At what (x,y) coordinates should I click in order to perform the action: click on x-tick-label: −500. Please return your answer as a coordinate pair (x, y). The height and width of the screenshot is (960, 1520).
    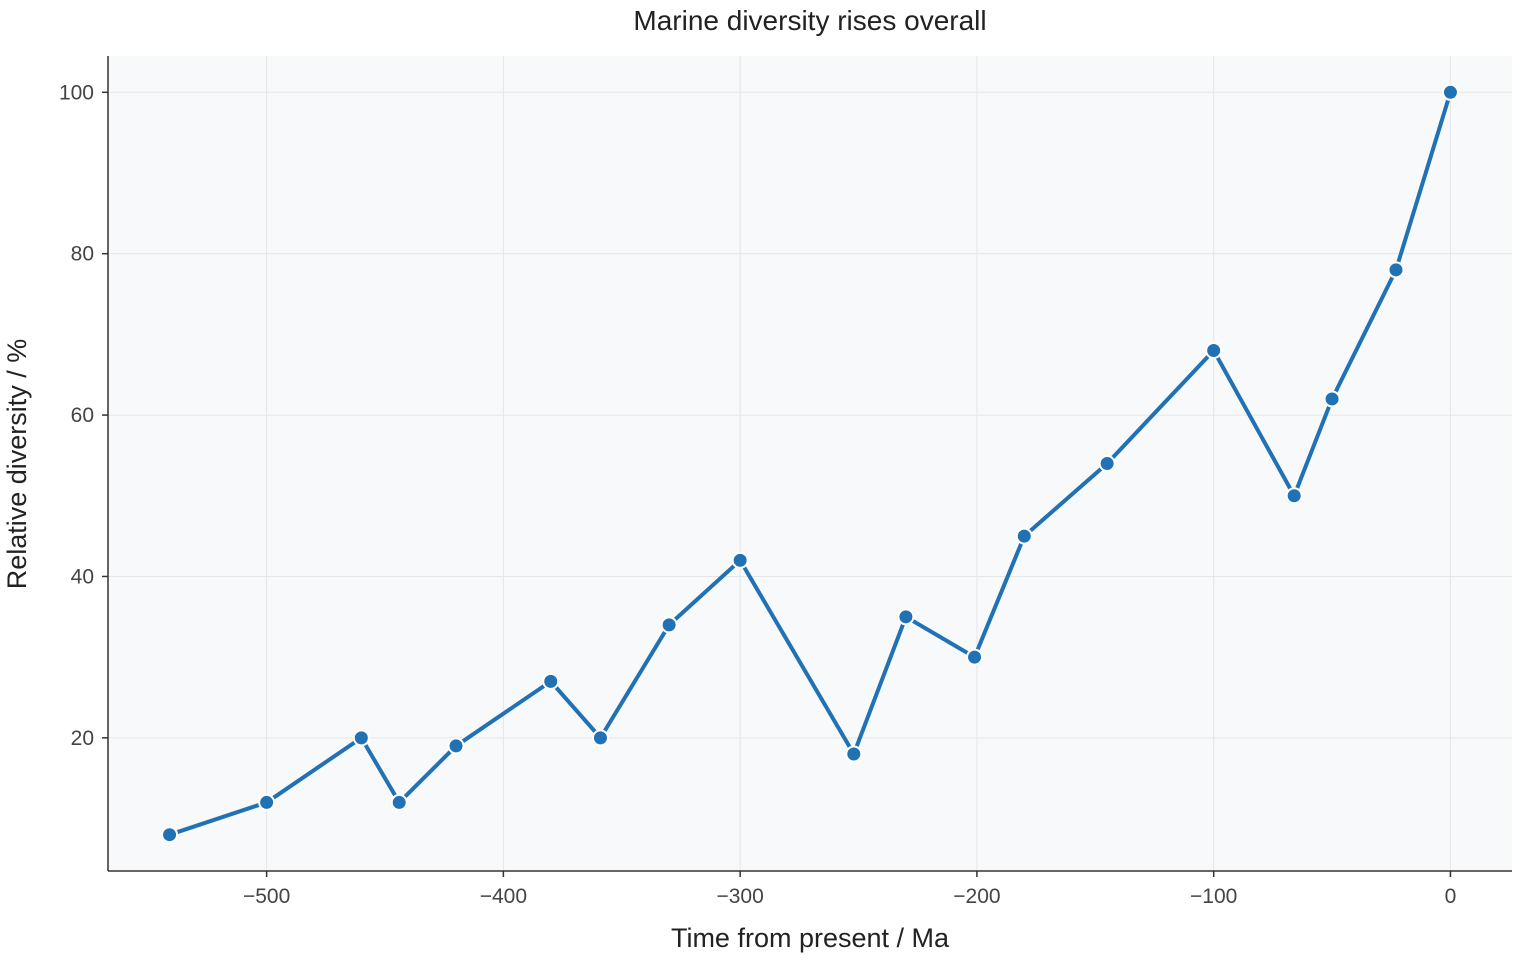
    Looking at the image, I should click on (266, 896).